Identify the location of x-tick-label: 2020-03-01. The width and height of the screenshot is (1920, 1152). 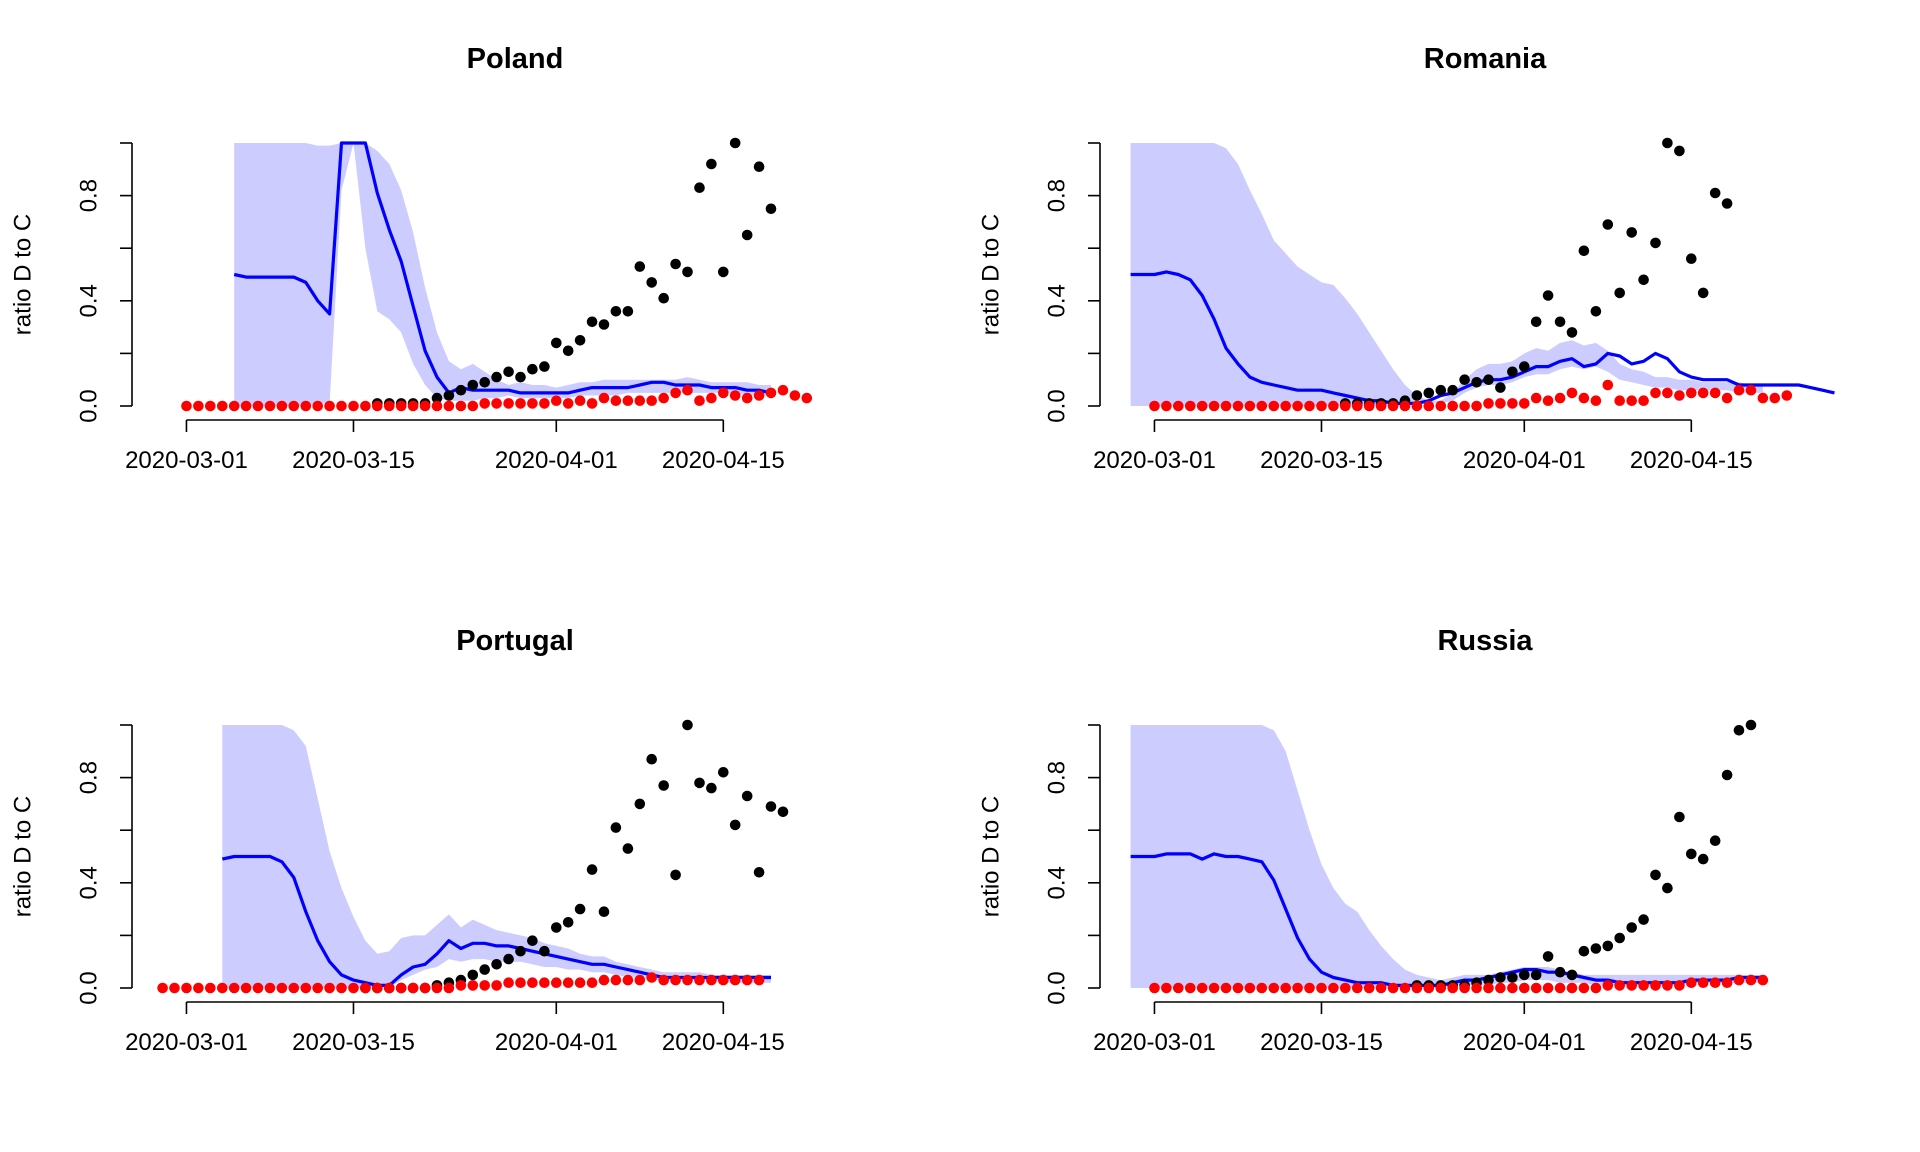
(186, 1042).